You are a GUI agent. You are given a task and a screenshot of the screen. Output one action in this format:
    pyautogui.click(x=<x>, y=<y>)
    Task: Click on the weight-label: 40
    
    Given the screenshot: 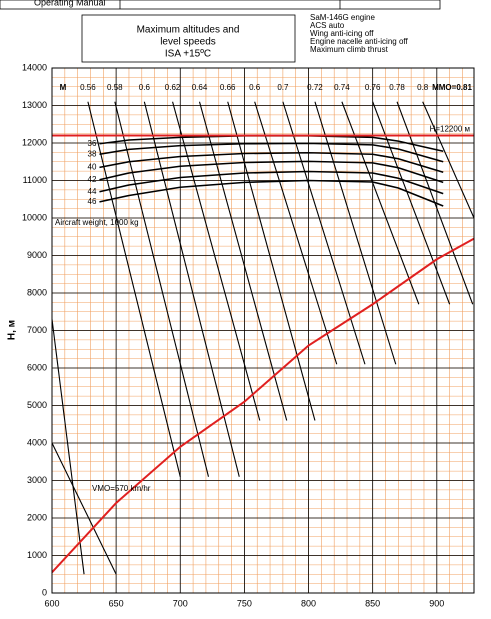 What is the action you would take?
    pyautogui.click(x=92, y=166)
    